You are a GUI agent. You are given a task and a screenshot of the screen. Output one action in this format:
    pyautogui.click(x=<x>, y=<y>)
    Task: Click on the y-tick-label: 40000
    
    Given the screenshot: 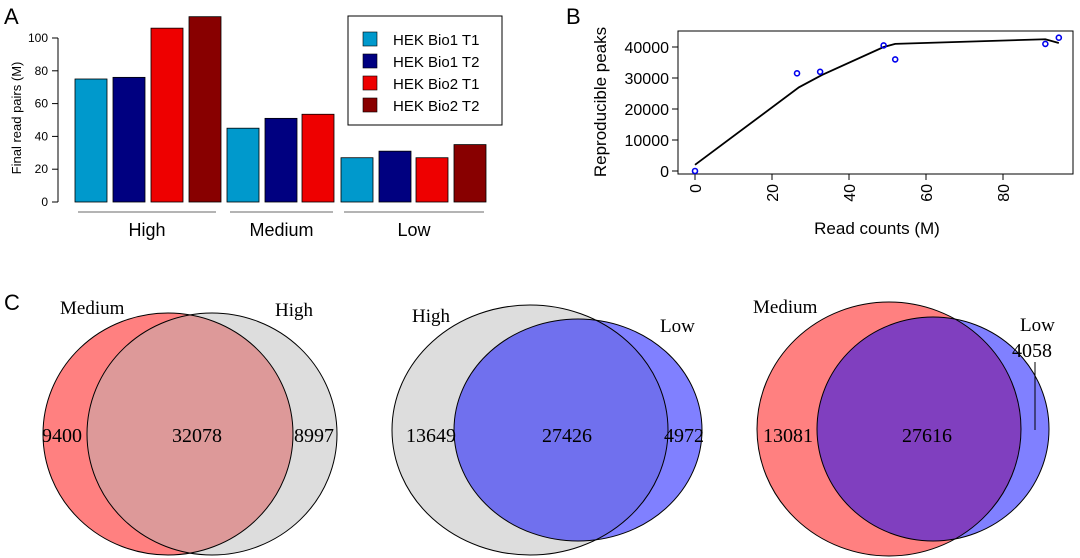 What is the action you would take?
    pyautogui.click(x=647, y=48)
    